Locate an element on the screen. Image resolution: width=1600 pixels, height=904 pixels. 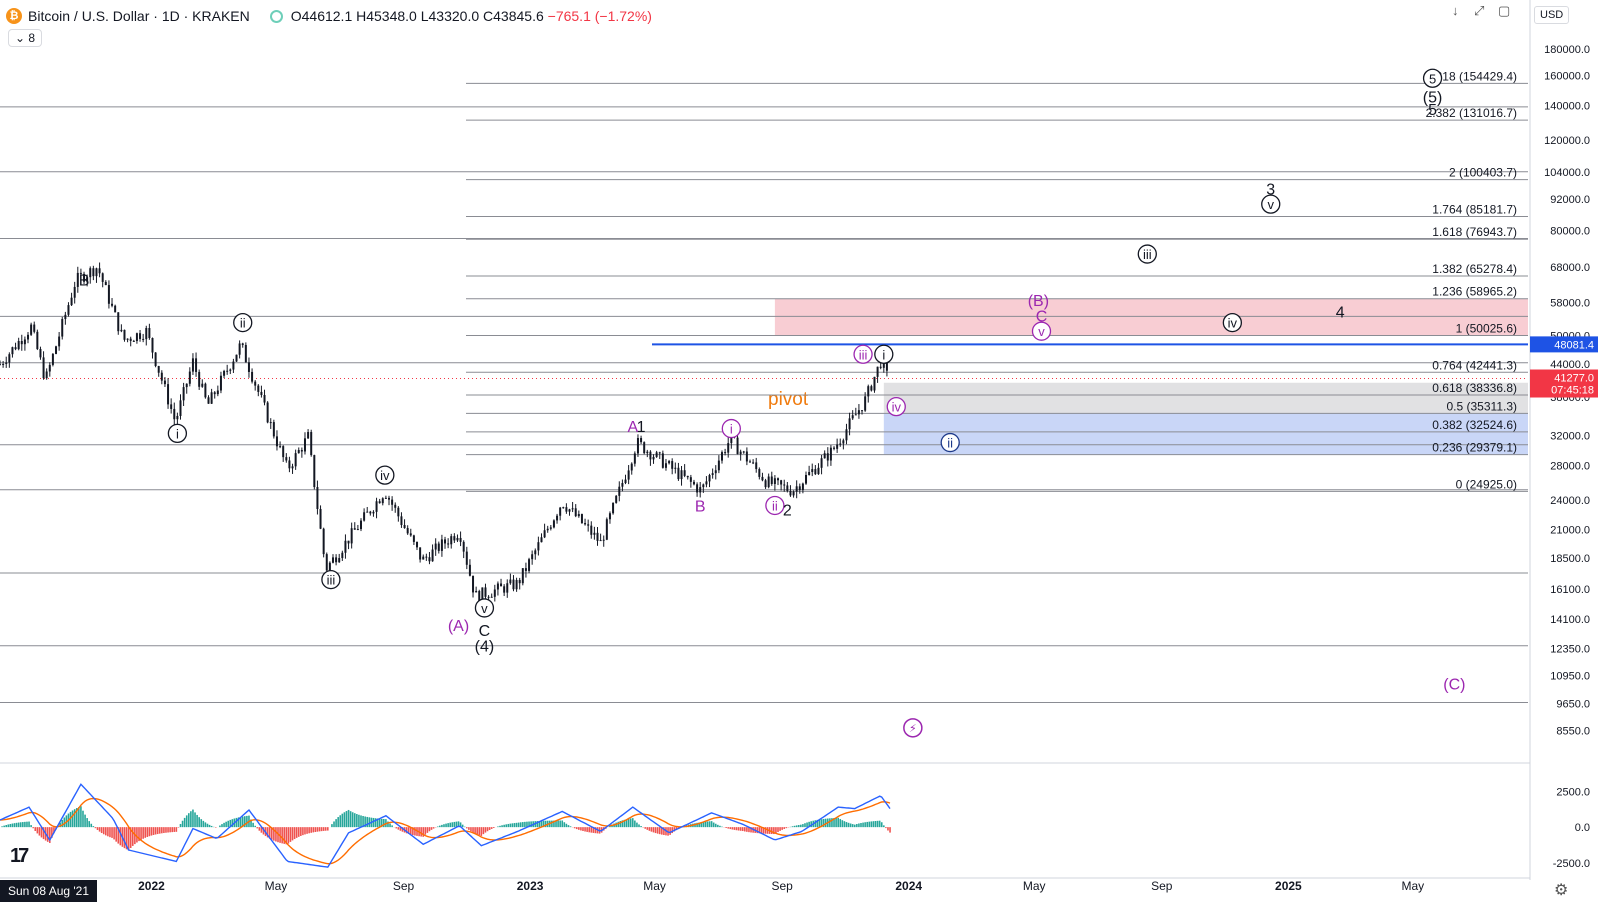
price-tick-label: 8550.0 is located at coordinates (1573, 732).